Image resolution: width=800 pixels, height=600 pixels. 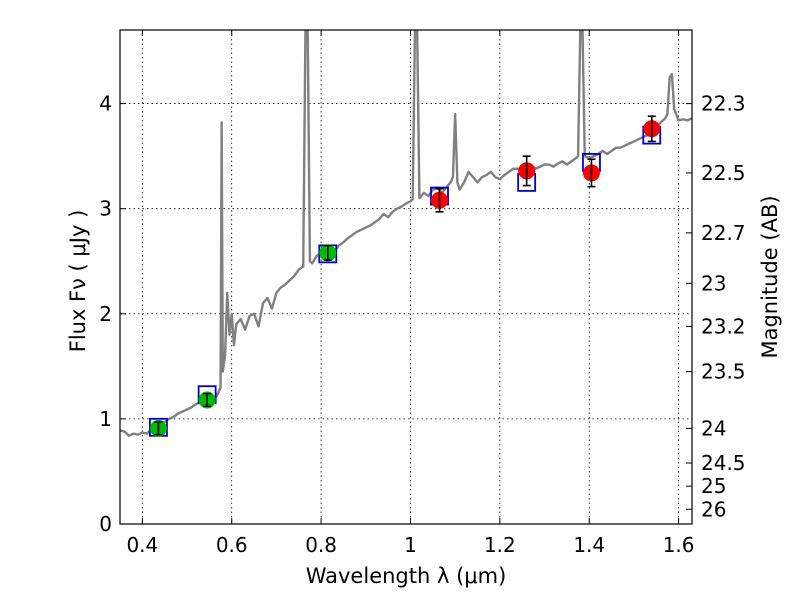 What do you see at coordinates (105, 209) in the screenshot?
I see `y-tick-label: 3` at bounding box center [105, 209].